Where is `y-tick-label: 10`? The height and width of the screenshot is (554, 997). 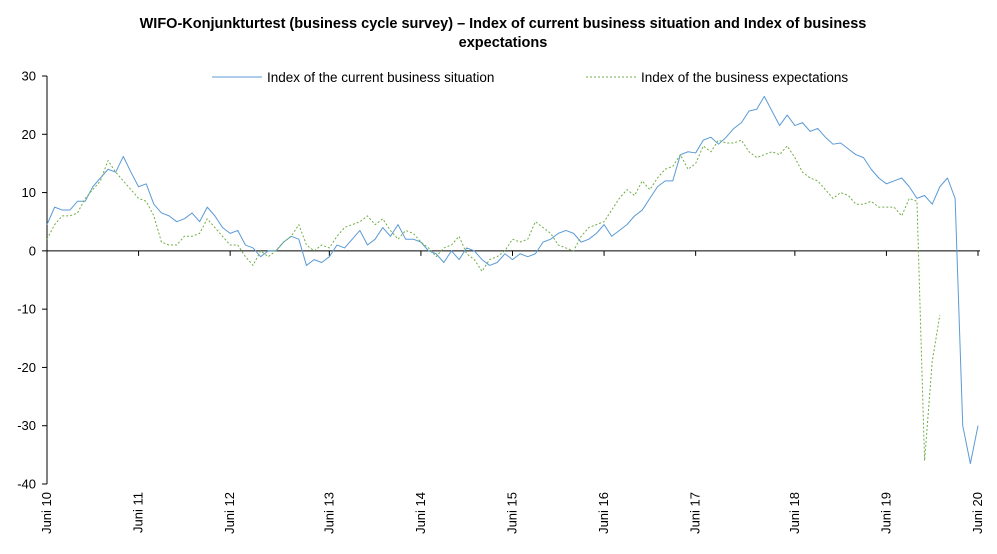 y-tick-label: 10 is located at coordinates (29, 192).